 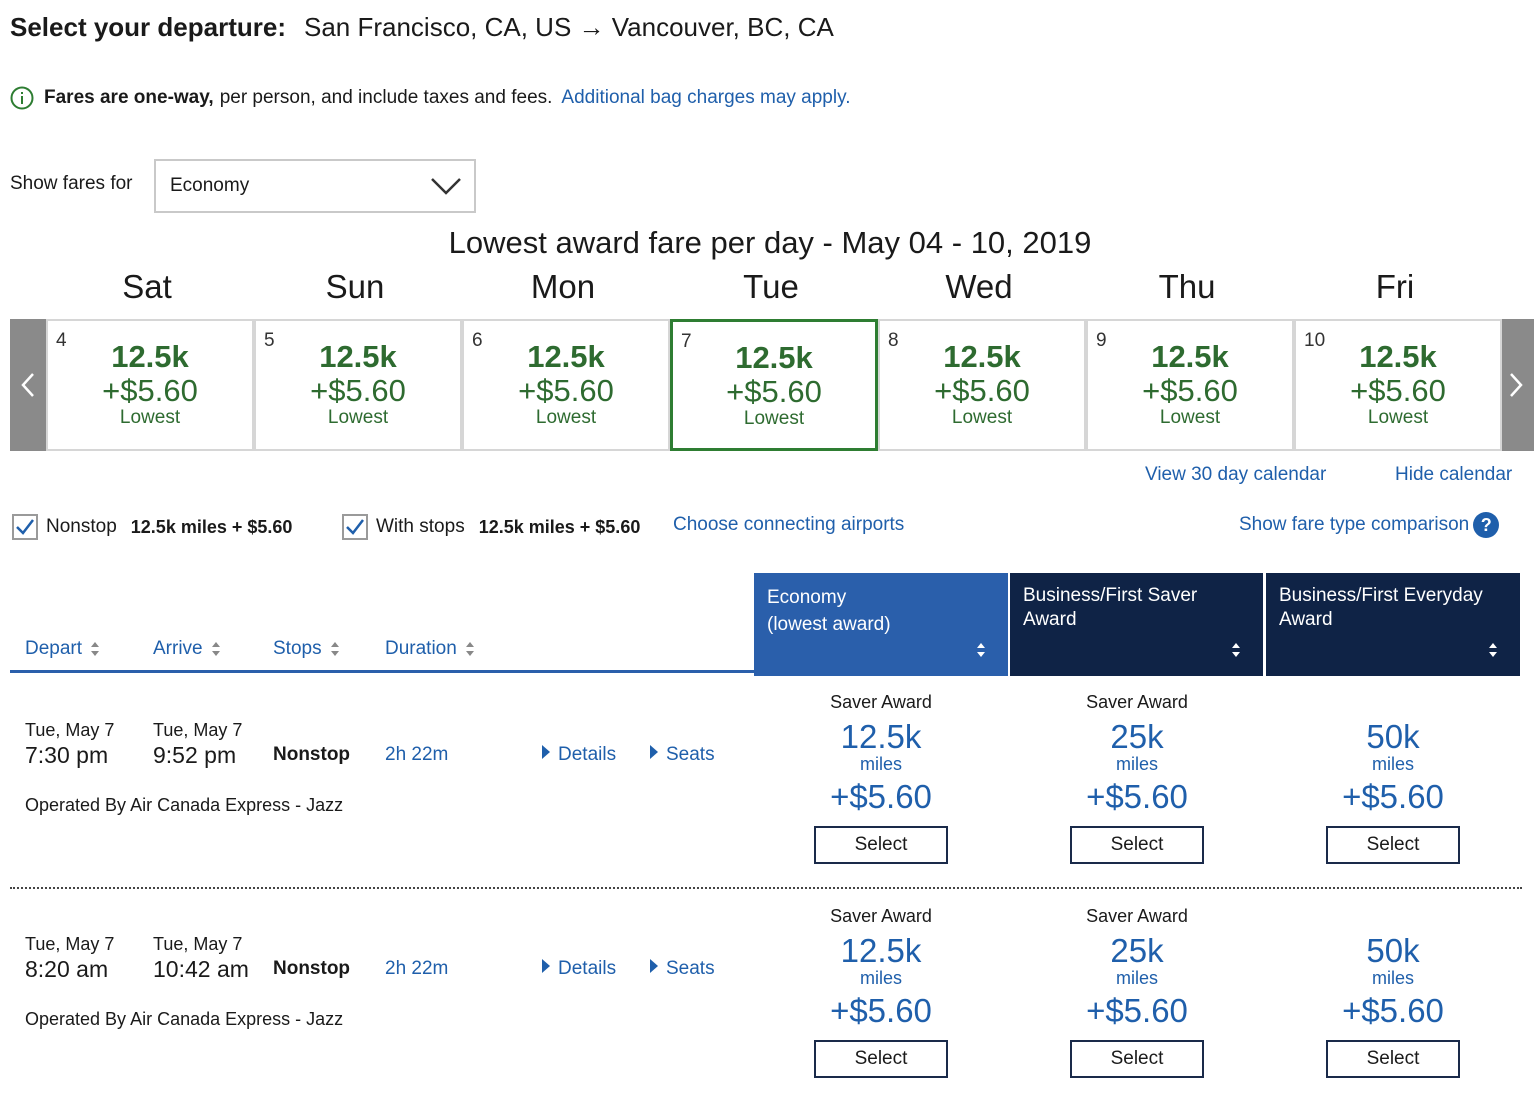 I want to click on row2-operator: Operated By Air Canada Express - Jazz, so click(x=184, y=1019).